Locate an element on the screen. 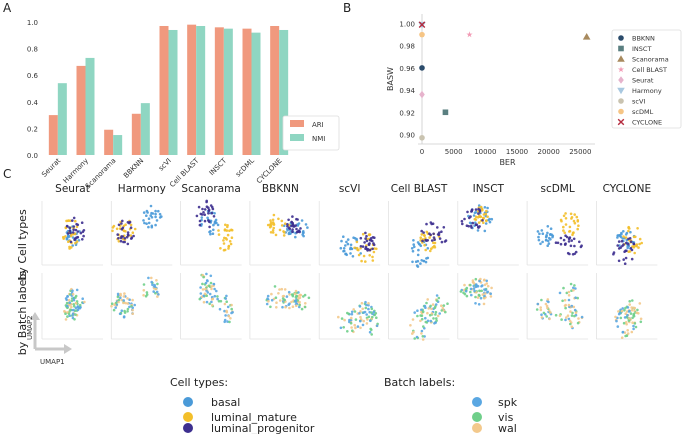 This screenshot has width=685, height=434. umap-batch-labels-cyclone is located at coordinates (627, 306).